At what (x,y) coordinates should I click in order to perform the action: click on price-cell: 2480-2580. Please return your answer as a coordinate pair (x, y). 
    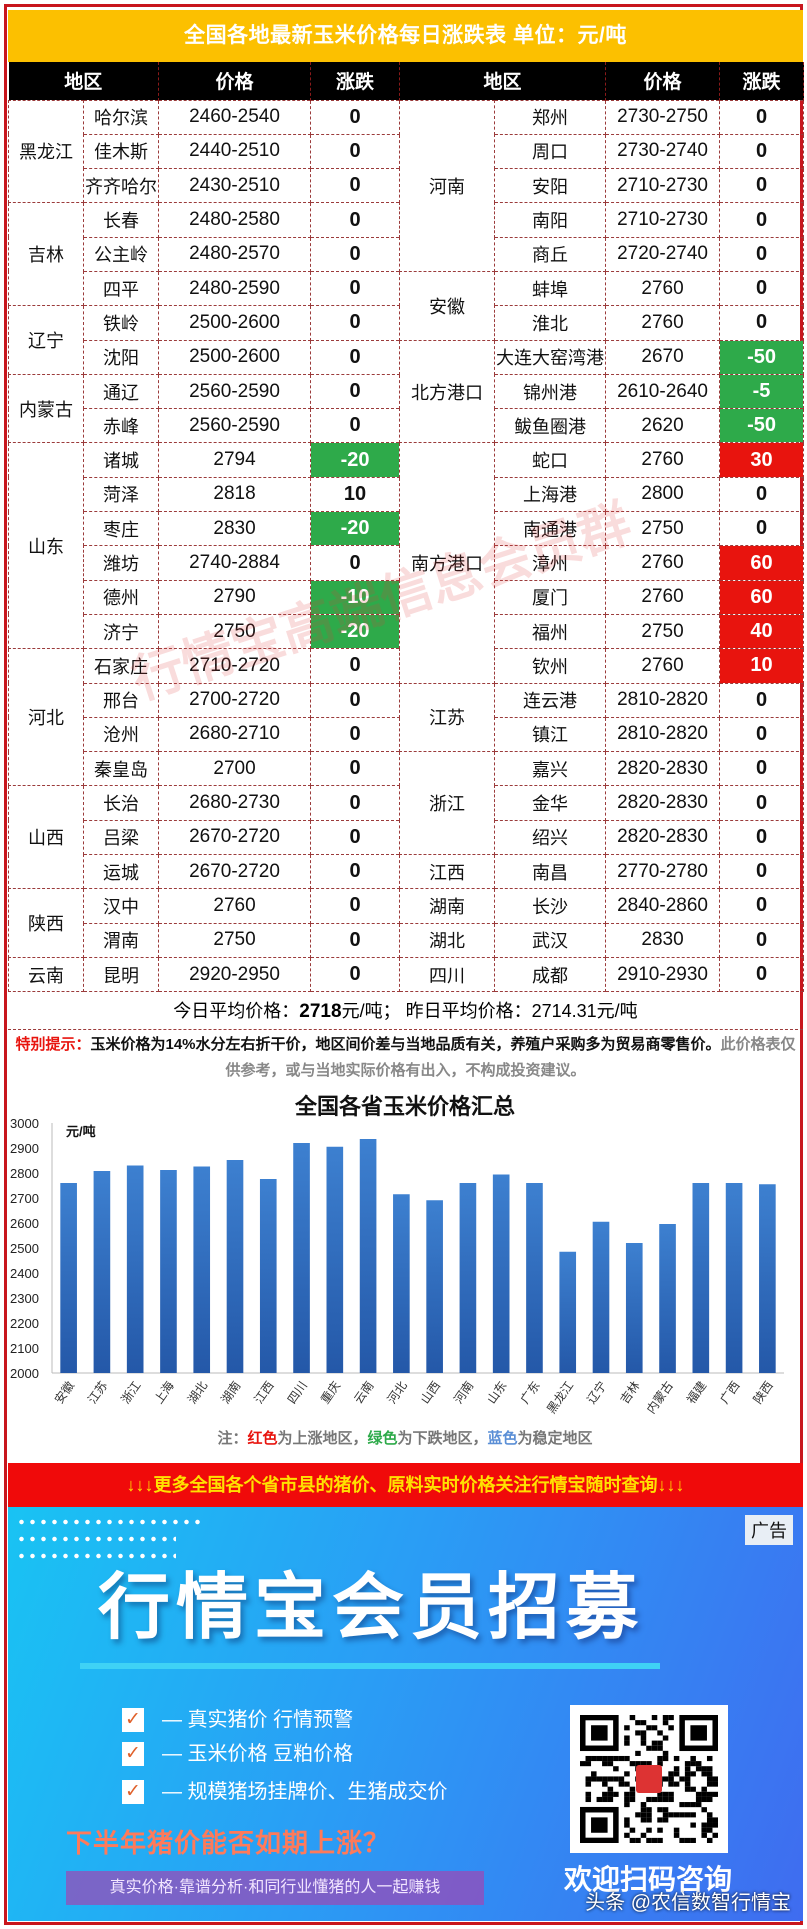
    Looking at the image, I should click on (235, 220).